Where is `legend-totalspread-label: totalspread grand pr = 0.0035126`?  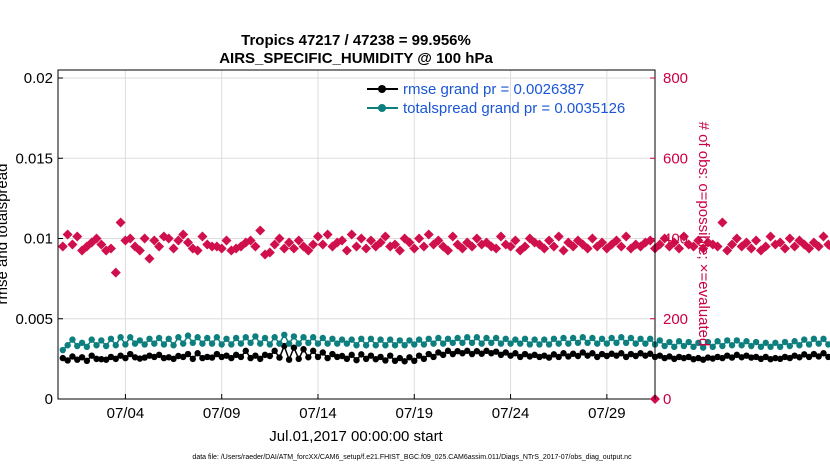
legend-totalspread-label: totalspread grand pr = 0.0035126 is located at coordinates (514, 108).